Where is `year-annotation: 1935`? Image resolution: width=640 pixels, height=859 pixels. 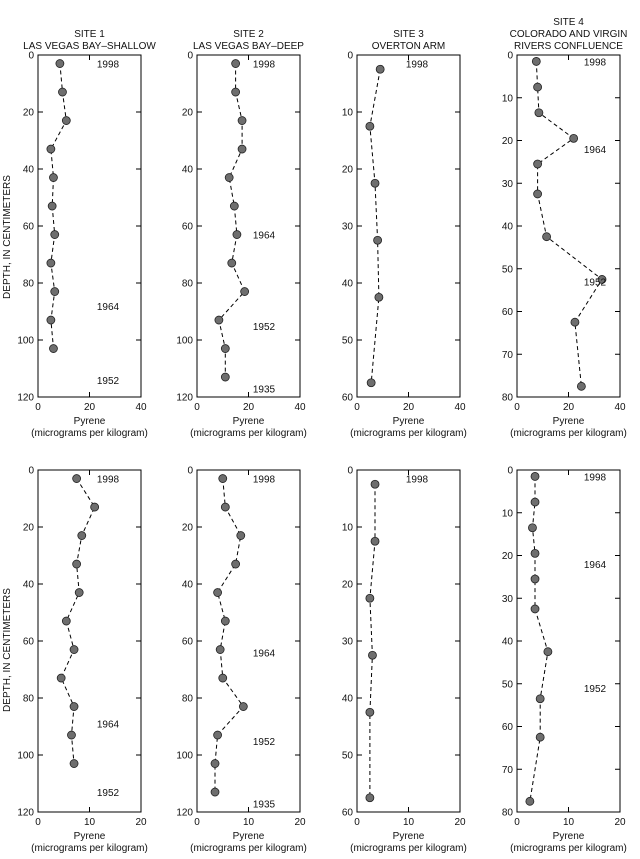 year-annotation: 1935 is located at coordinates (264, 804).